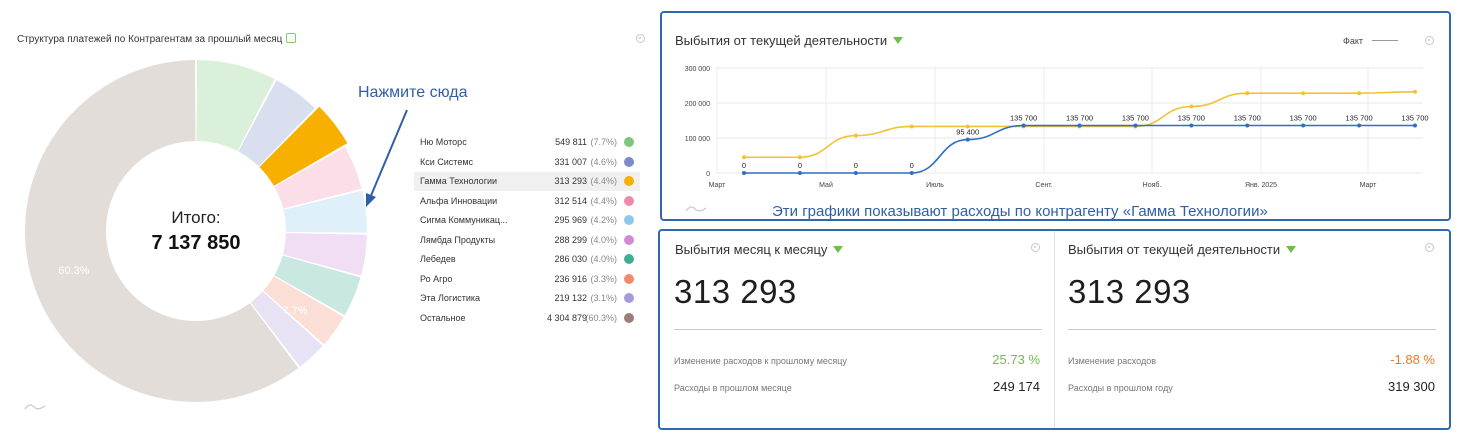 The image size is (1462, 445). Describe the element at coordinates (1385, 386) in the screenshot. I see `card2-row2-value: 319 300` at that location.